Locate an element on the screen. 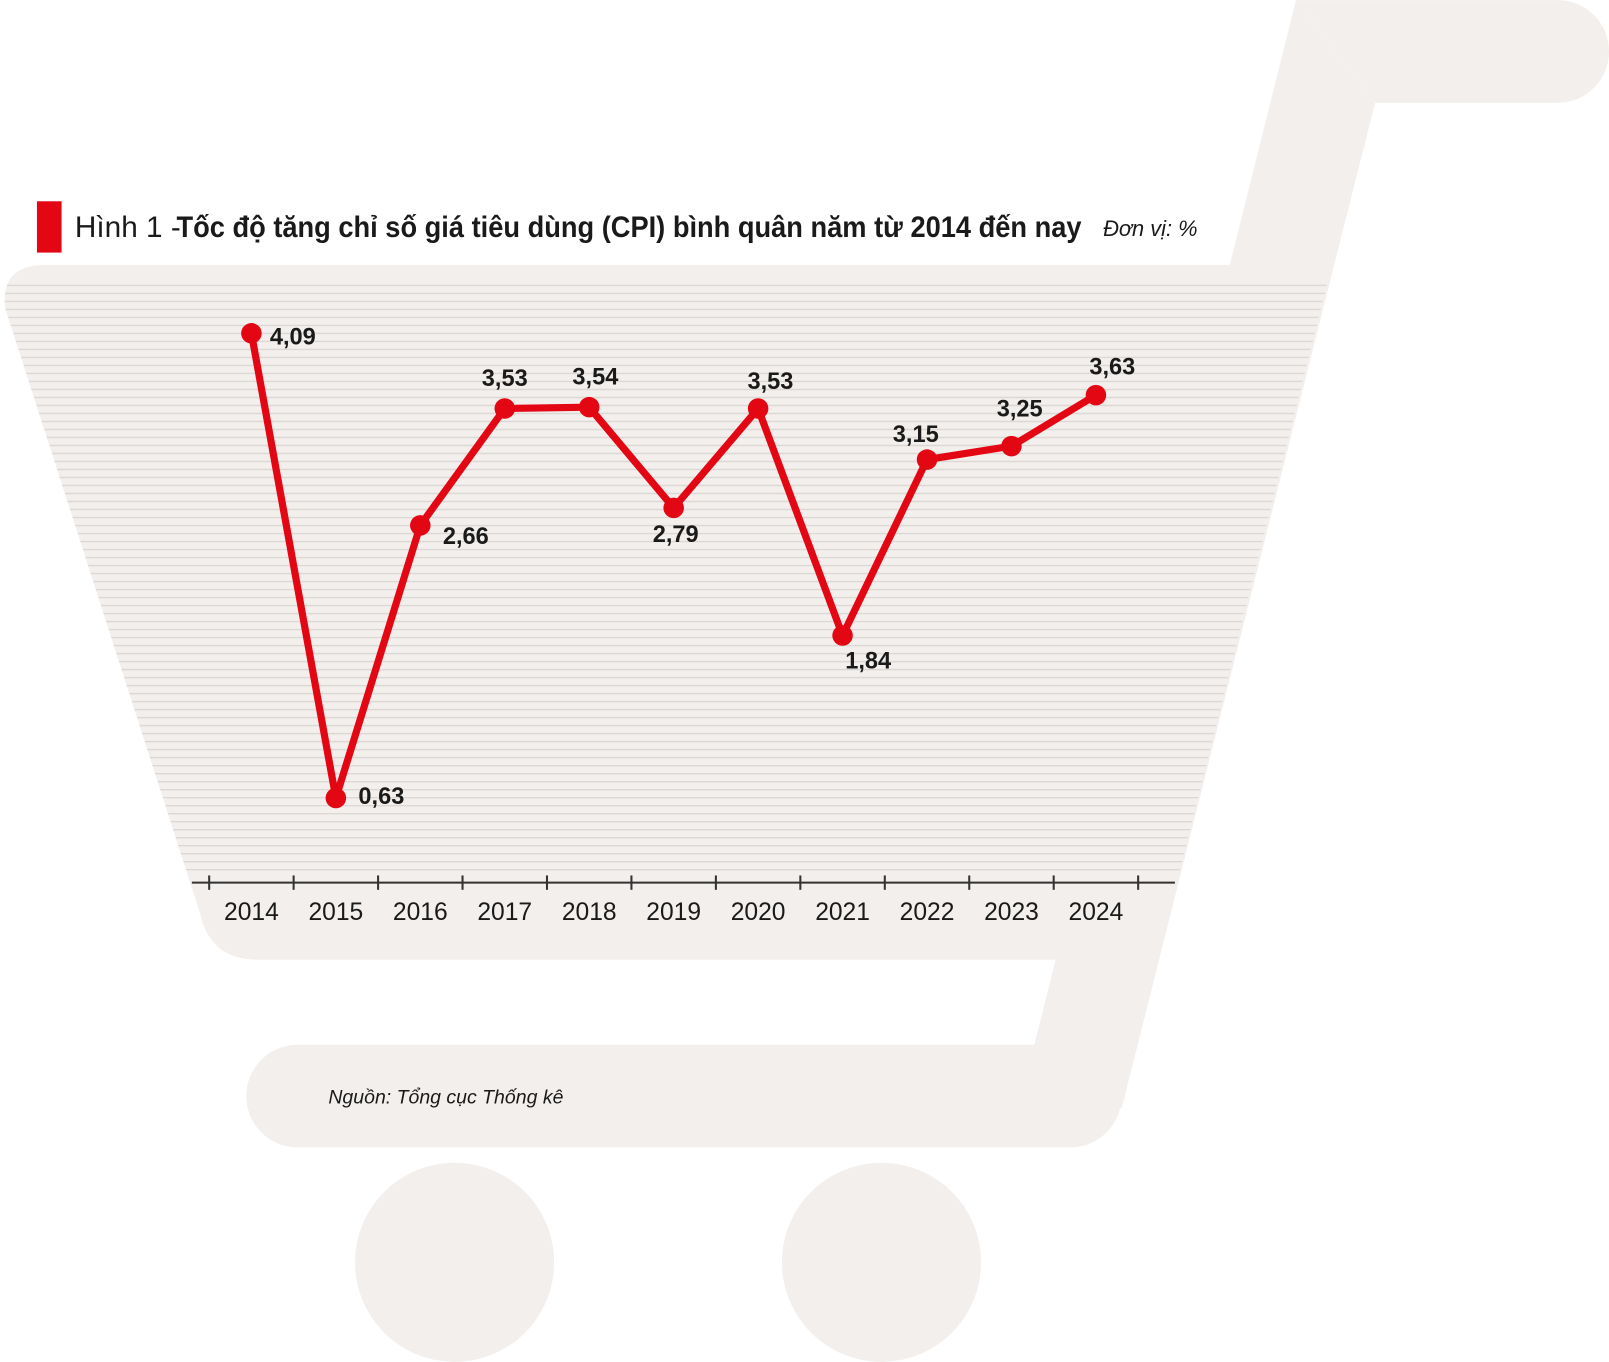 This screenshot has height=1362, width=1609. x-tick-label: 2019 is located at coordinates (673, 912).